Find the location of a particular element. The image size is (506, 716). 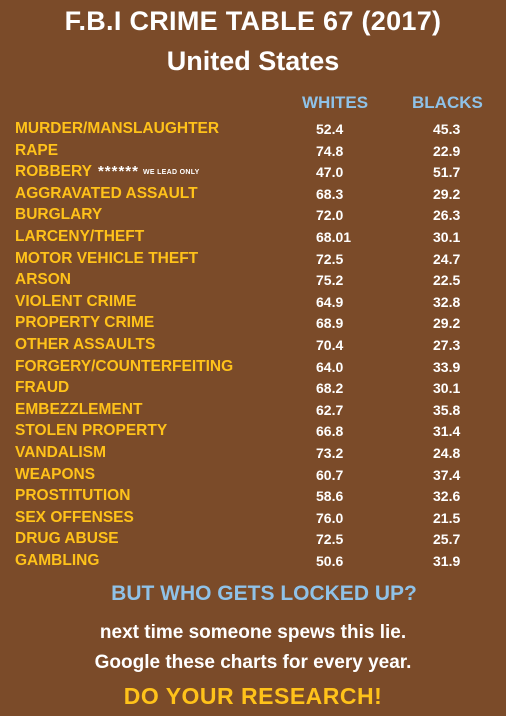

question-headline: BUT WHO GETS LOCKED UP? is located at coordinates (264, 593).